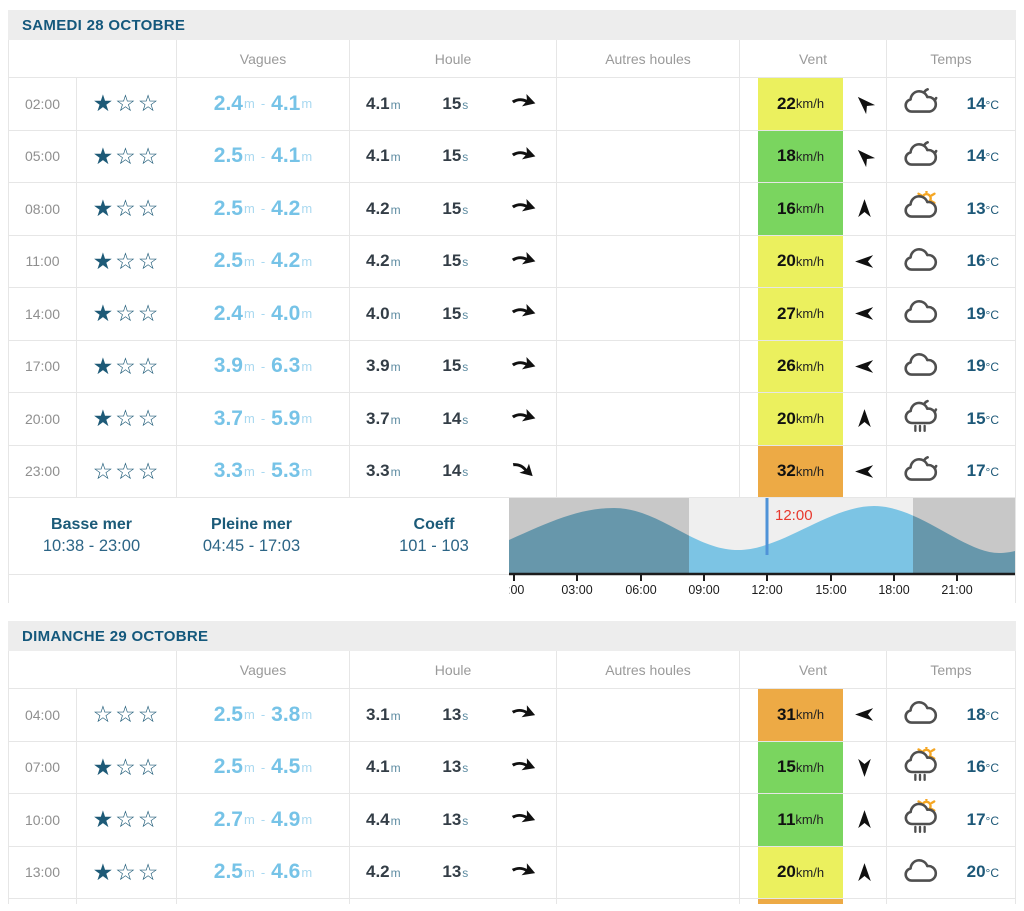 The height and width of the screenshot is (911, 1024). I want to click on temperature-value: 14, so click(976, 156).